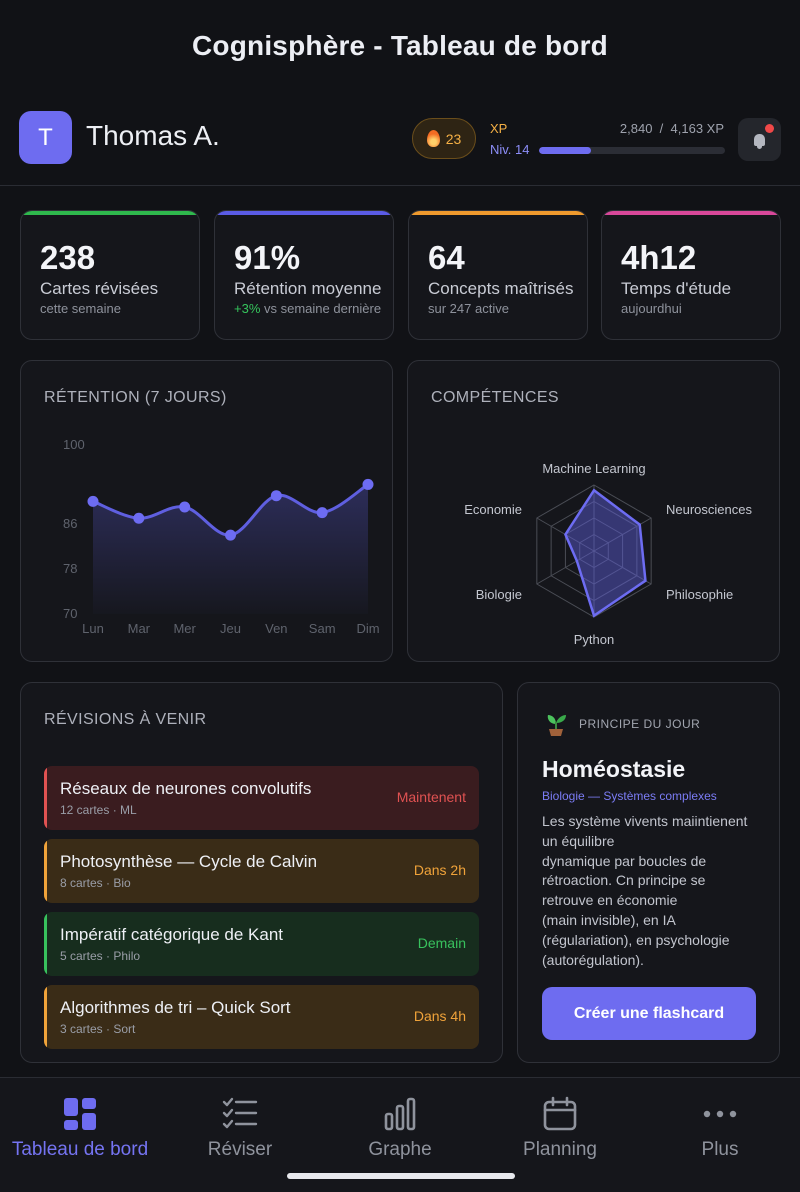  What do you see at coordinates (560, 1113) in the screenshot?
I see `calendar-icon` at bounding box center [560, 1113].